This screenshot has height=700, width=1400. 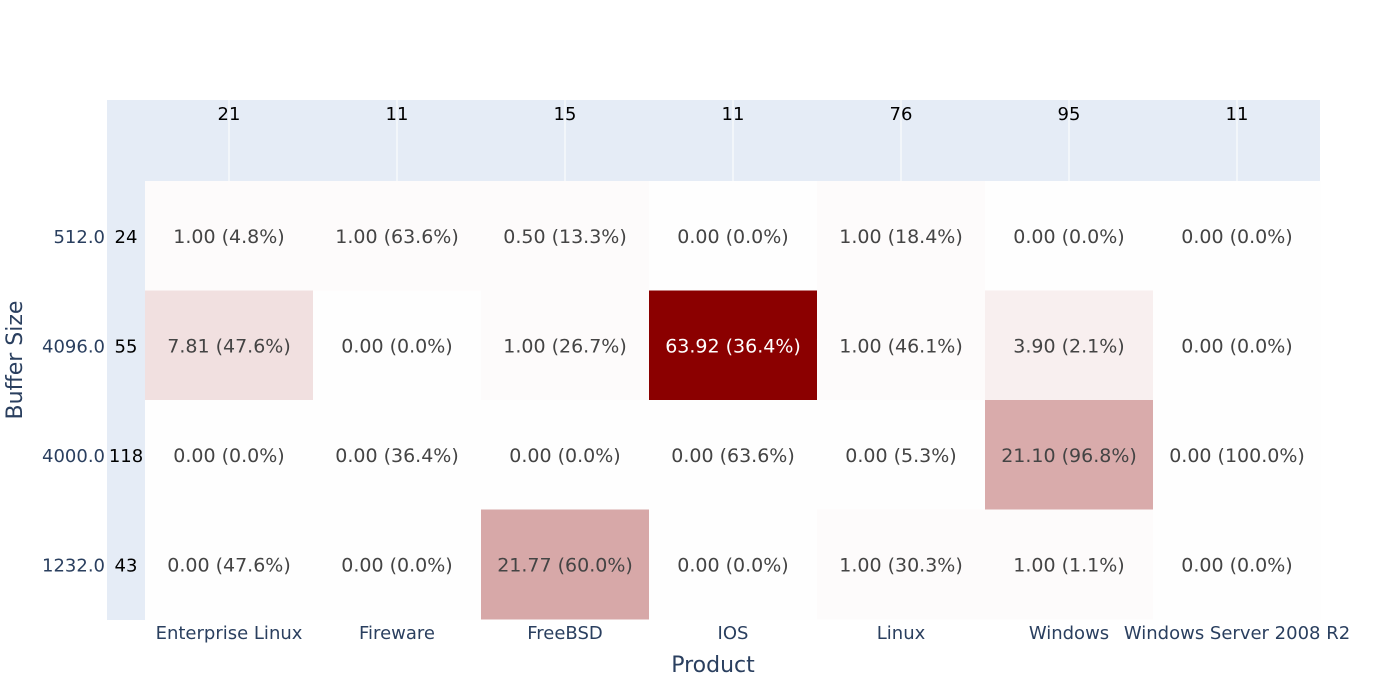 I want to click on cell-label: 1.00 (1.1%), so click(x=1068, y=565).